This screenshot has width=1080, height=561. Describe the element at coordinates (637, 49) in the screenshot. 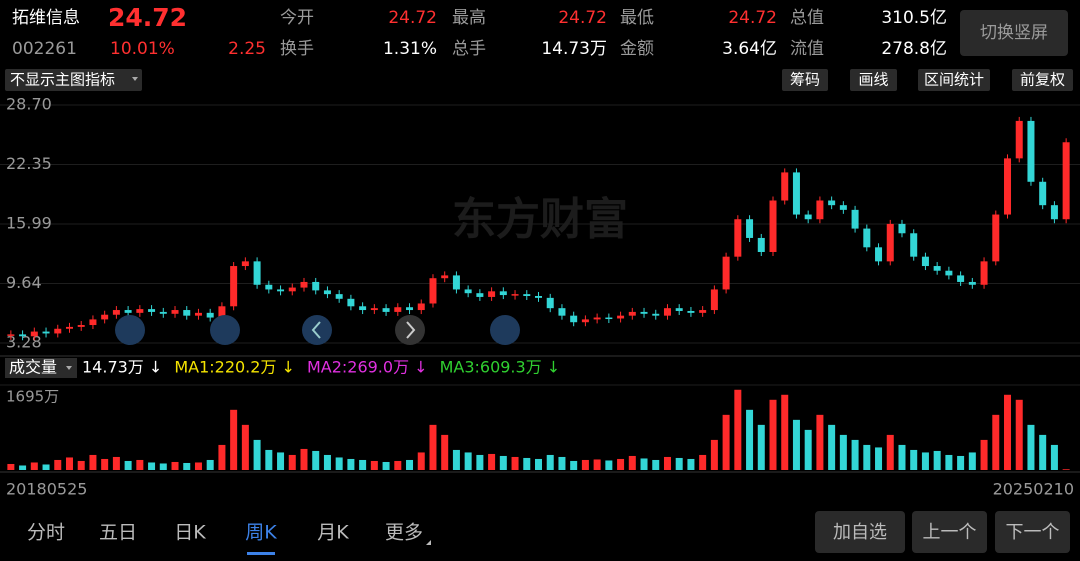

I see `stat-label: 金额` at that location.